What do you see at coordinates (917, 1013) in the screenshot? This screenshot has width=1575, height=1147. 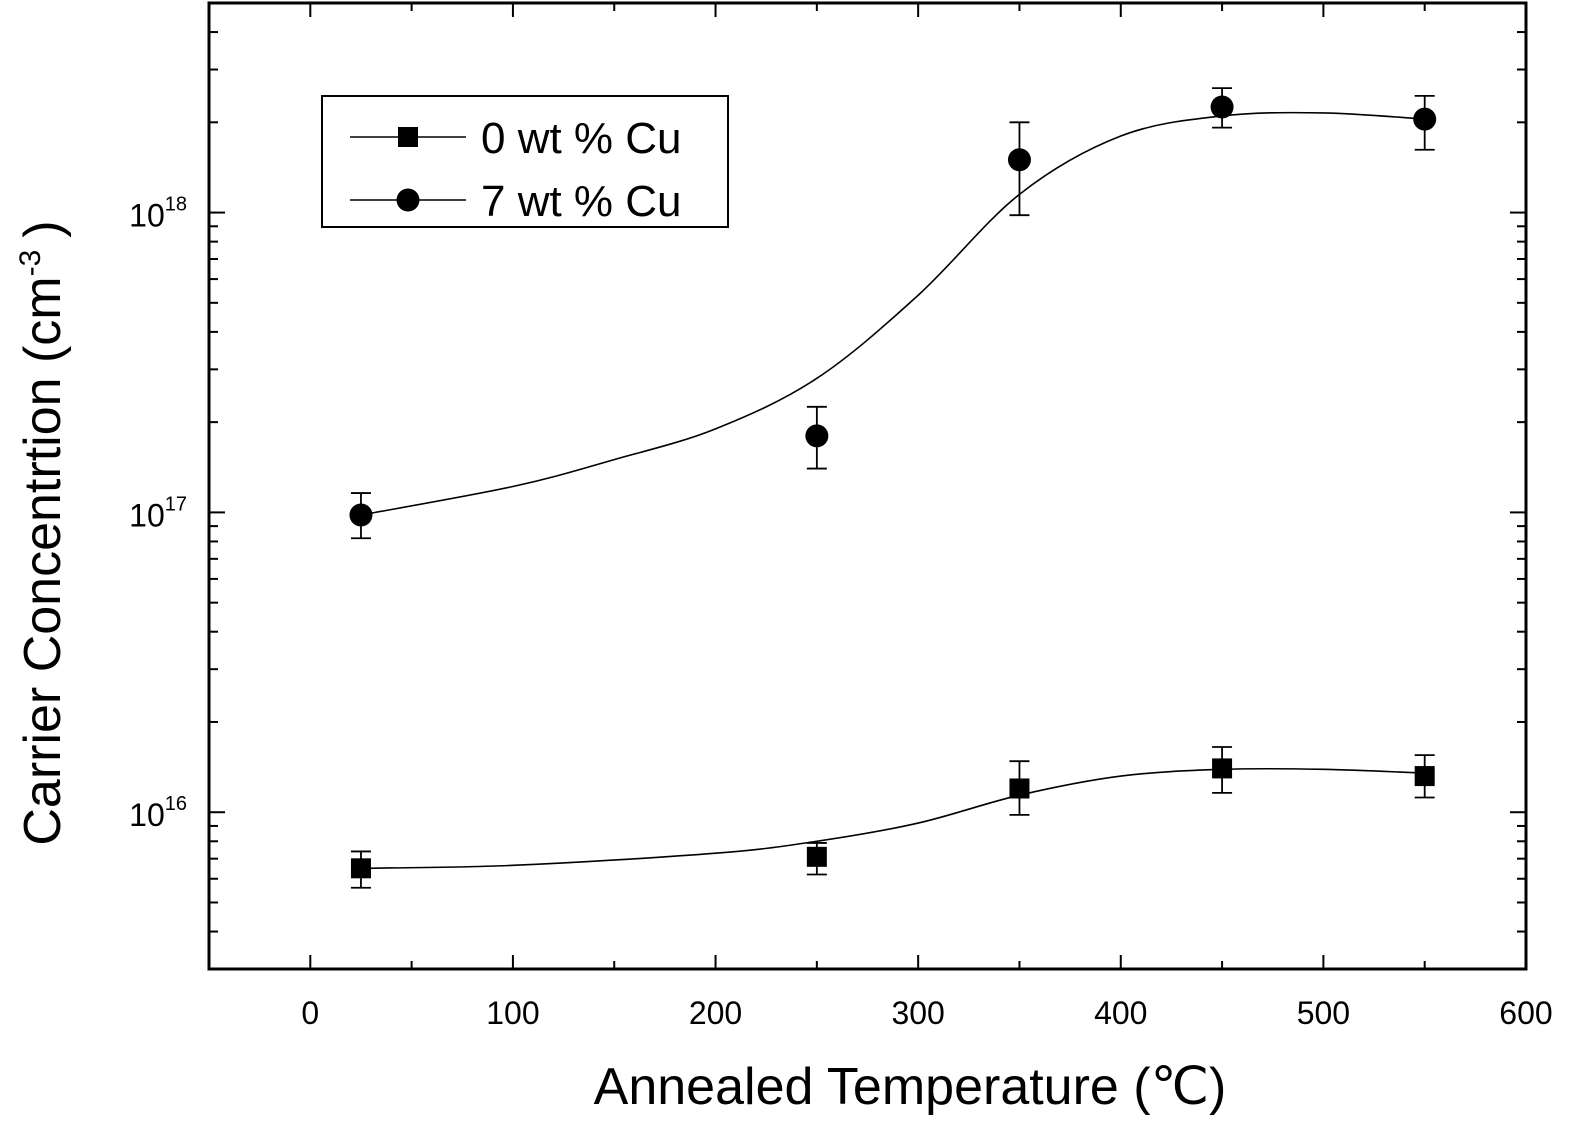 I see `x-tick-label: 300` at bounding box center [917, 1013].